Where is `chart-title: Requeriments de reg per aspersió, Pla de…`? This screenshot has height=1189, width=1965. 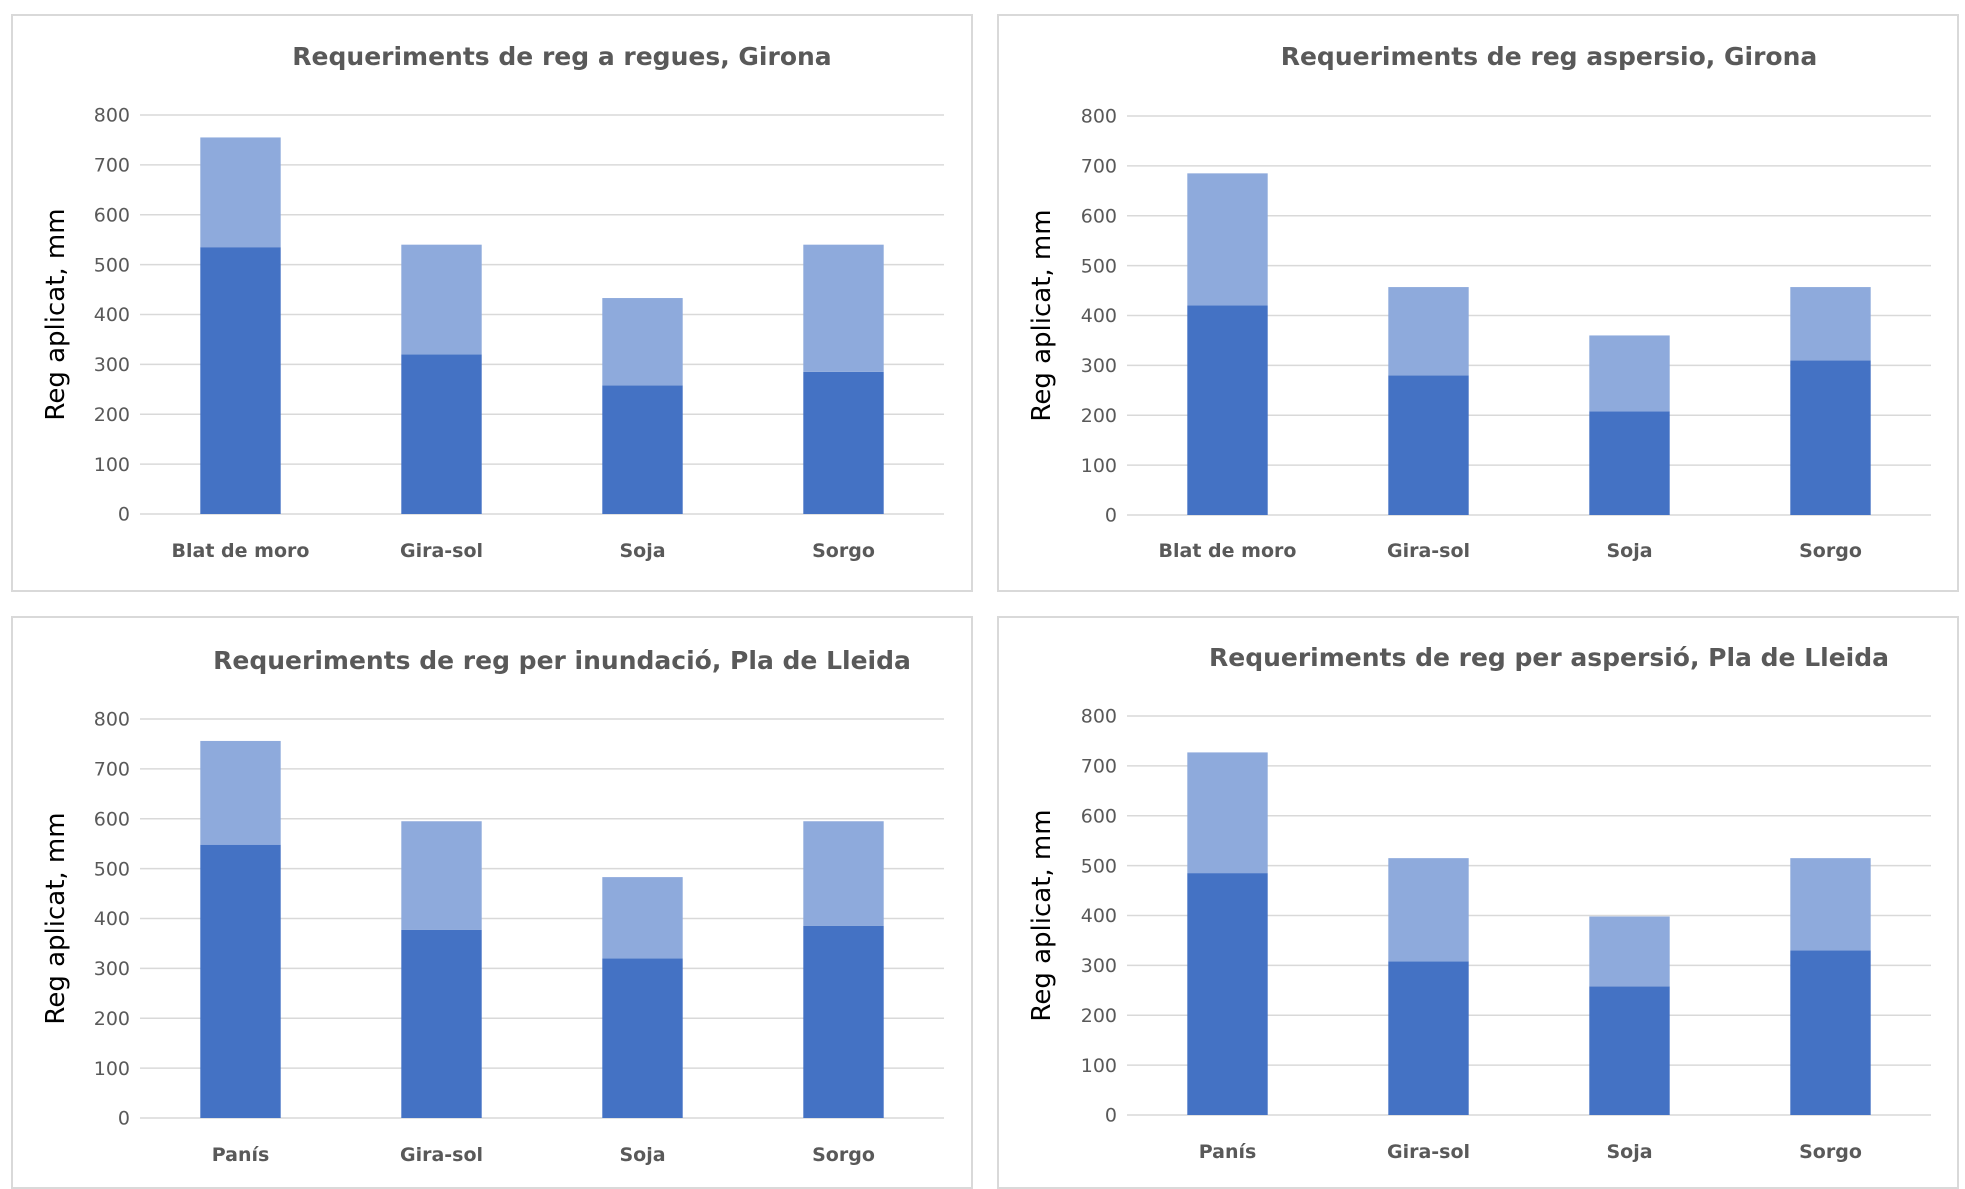 chart-title: Requeriments de reg per aspersió, Pla de… is located at coordinates (1549, 657).